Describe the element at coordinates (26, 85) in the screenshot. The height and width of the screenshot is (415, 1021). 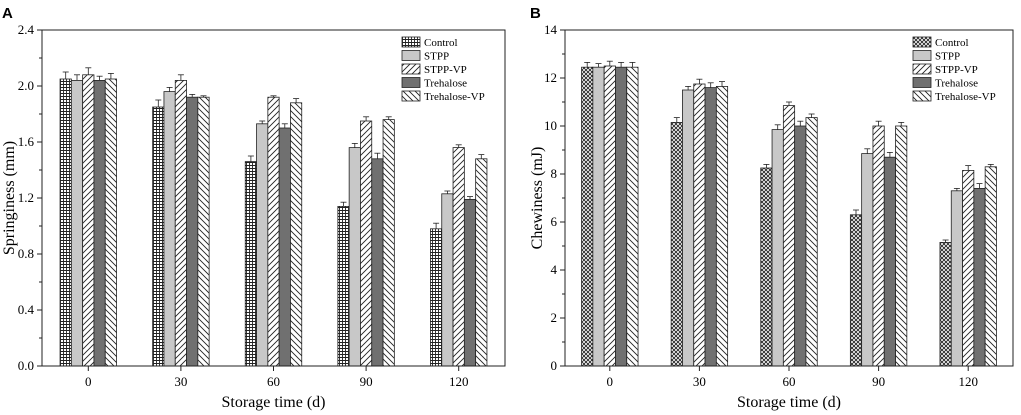
I see `y-tick-label: 2.0` at that location.